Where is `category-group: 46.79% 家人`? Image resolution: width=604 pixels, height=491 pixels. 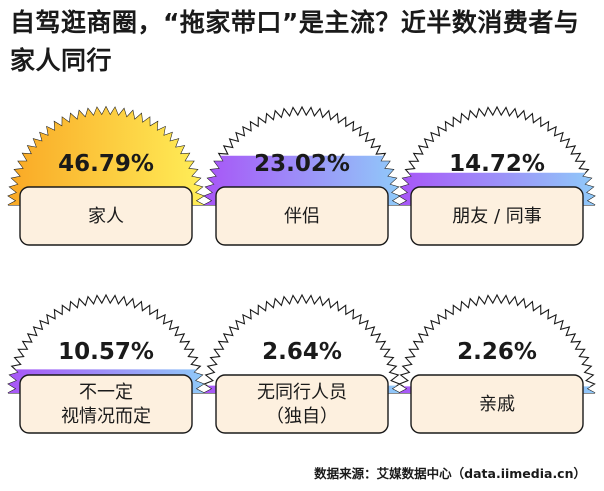
category-group: 46.79% 家人 is located at coordinates (106, 175).